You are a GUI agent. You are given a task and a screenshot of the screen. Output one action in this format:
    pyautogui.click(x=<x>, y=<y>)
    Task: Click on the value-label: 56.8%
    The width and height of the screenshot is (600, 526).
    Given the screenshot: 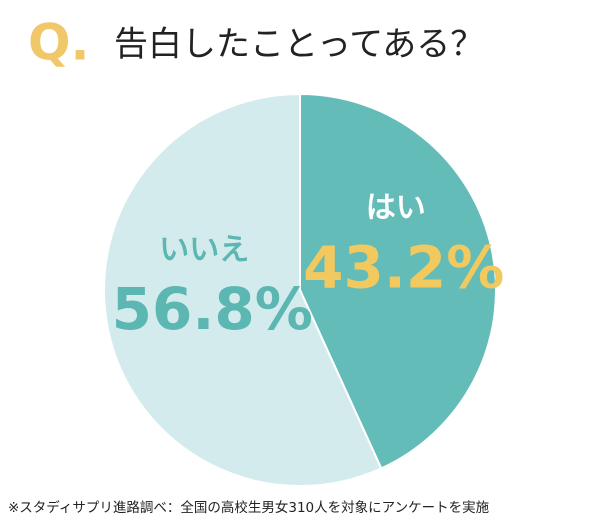 What is the action you would take?
    pyautogui.click(x=212, y=309)
    